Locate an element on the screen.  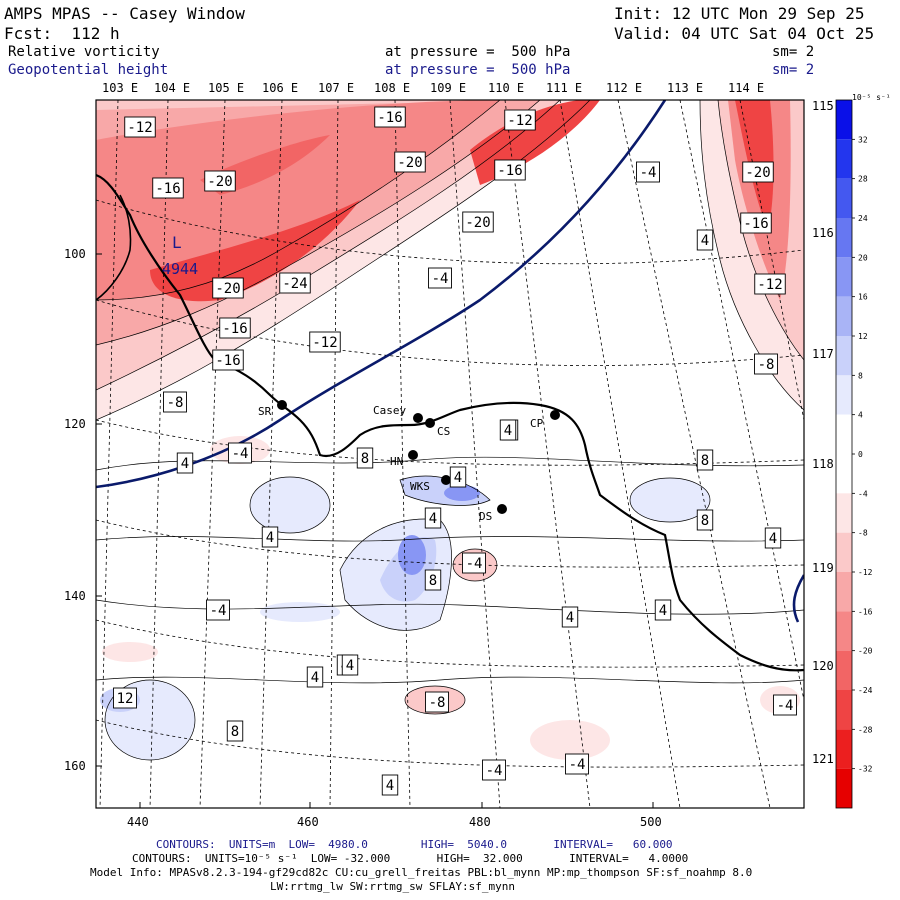
lon-label-106e: 106 E is located at coordinates (280, 88).